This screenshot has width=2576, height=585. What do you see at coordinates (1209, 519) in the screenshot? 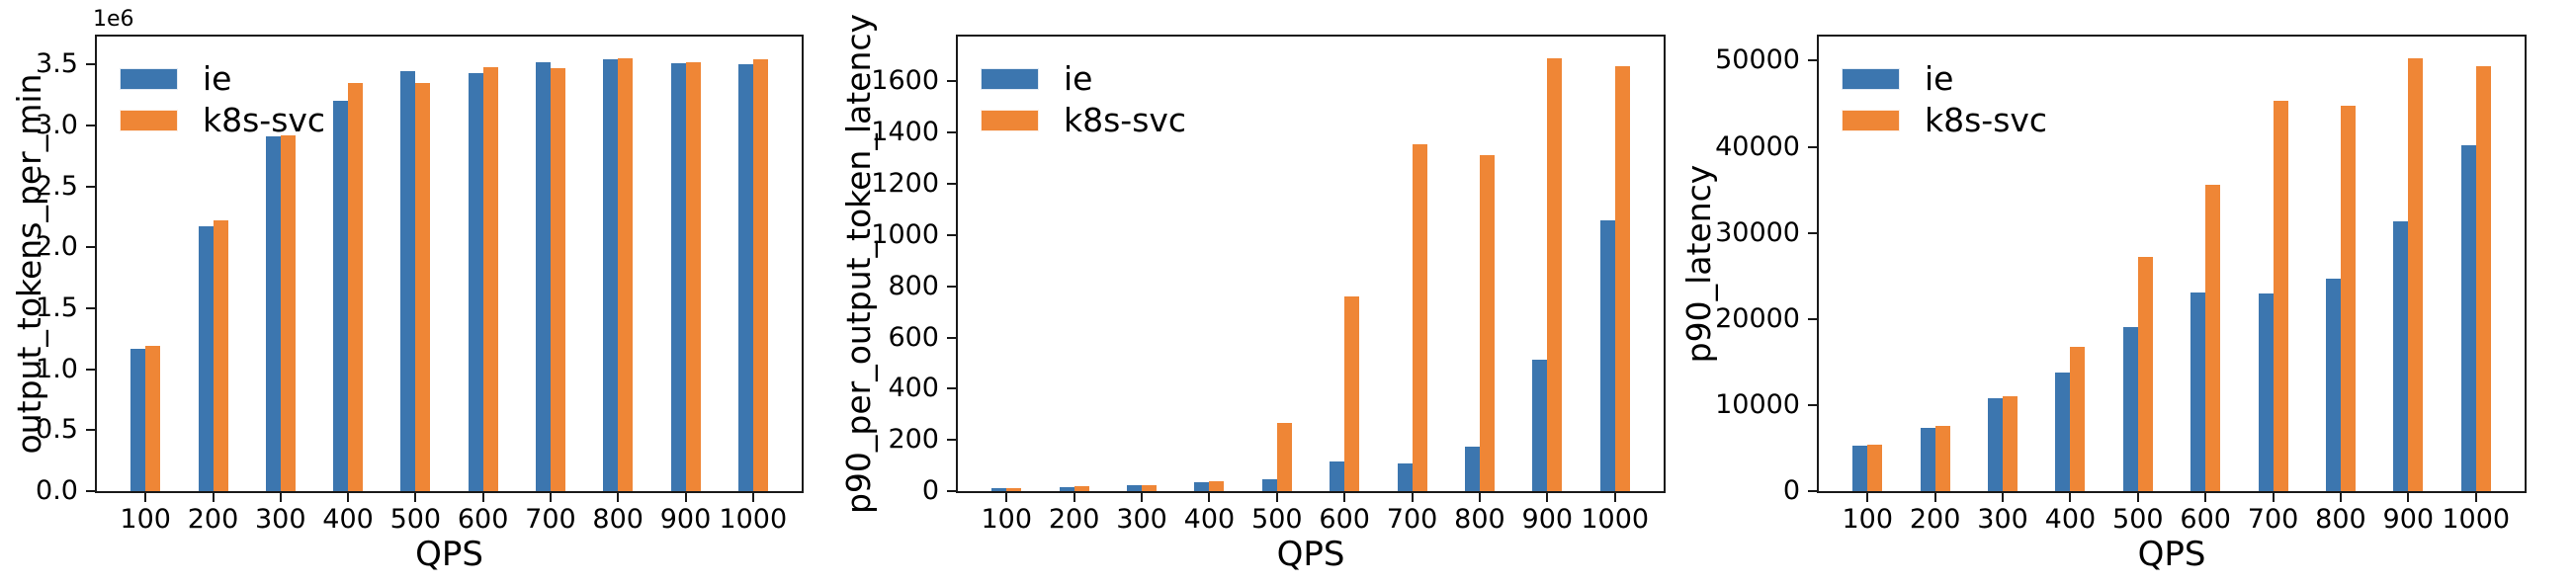
I see `x-tick-label: 400` at bounding box center [1209, 519].